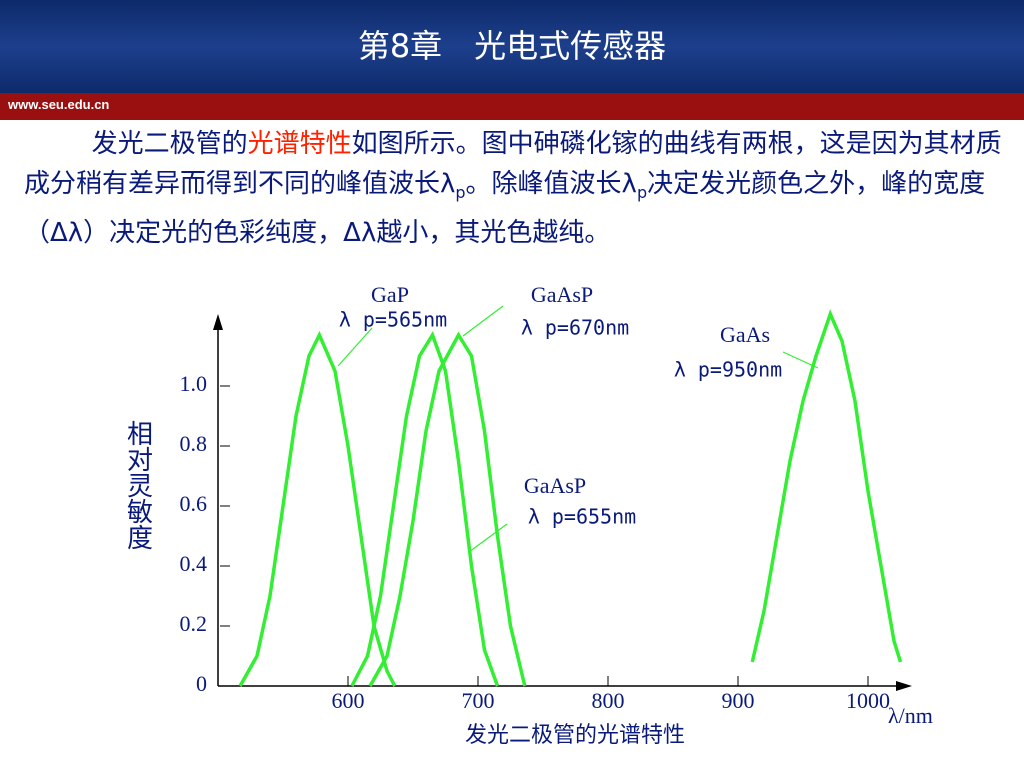 This screenshot has height=768, width=1024. I want to click on y-arrow, so click(218, 322).